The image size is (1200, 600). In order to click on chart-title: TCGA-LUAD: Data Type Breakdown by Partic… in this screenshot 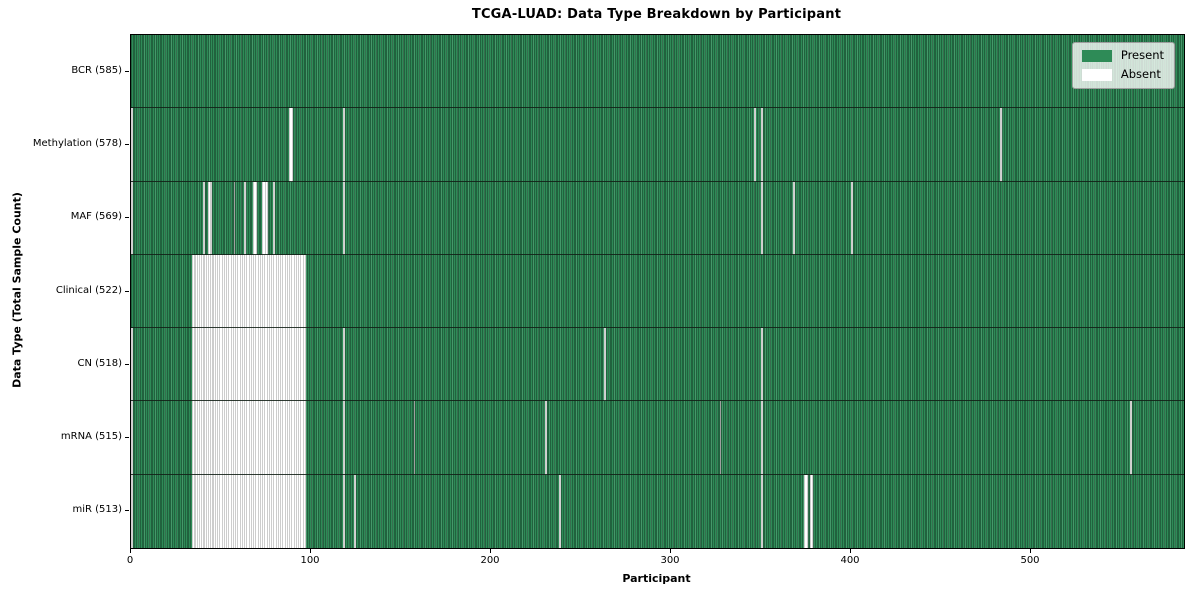, I will do `click(656, 14)`.